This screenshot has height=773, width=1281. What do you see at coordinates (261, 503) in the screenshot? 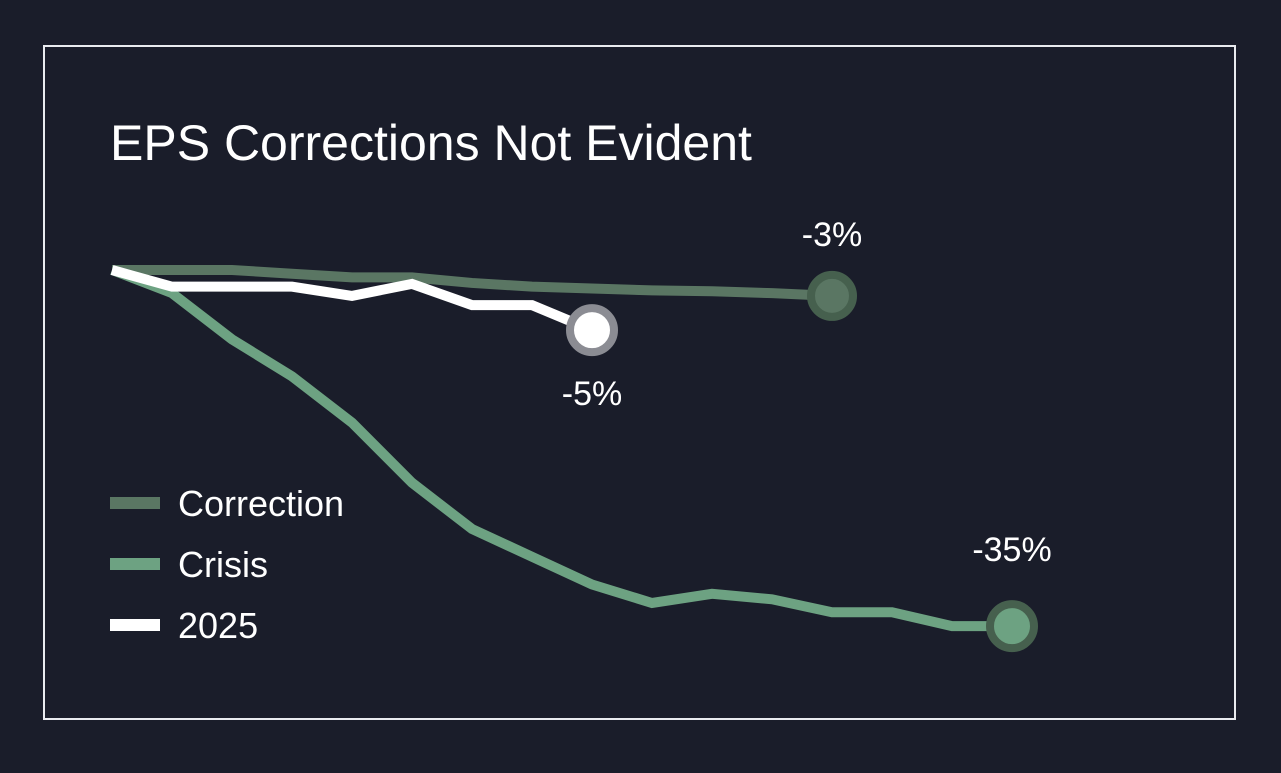
I see `legend-label-correction: Correction` at bounding box center [261, 503].